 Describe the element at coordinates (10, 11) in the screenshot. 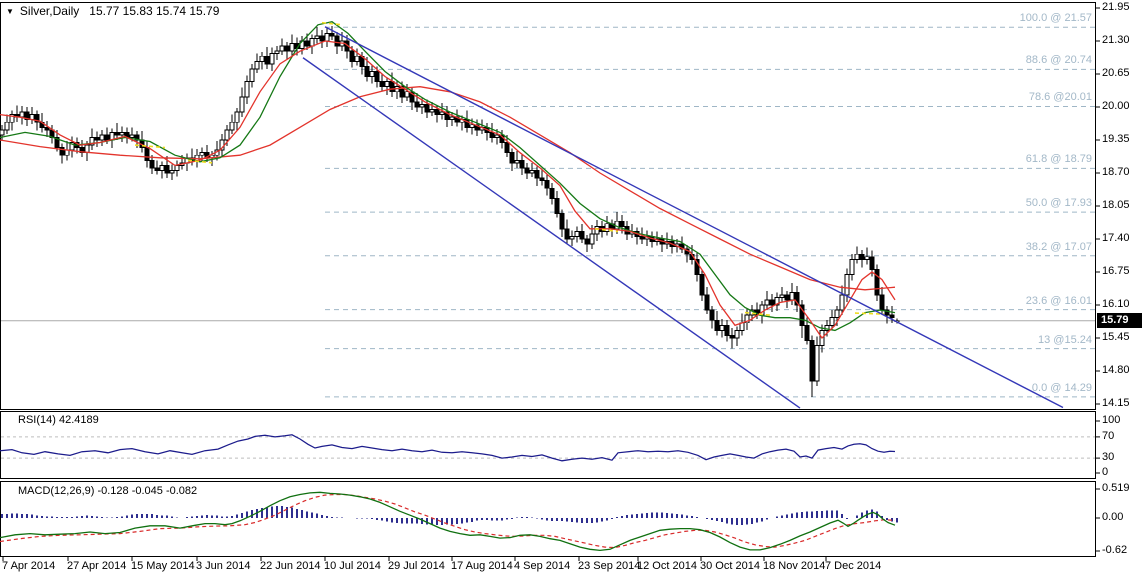

I see `collapse-triangle-icon: ▼` at that location.